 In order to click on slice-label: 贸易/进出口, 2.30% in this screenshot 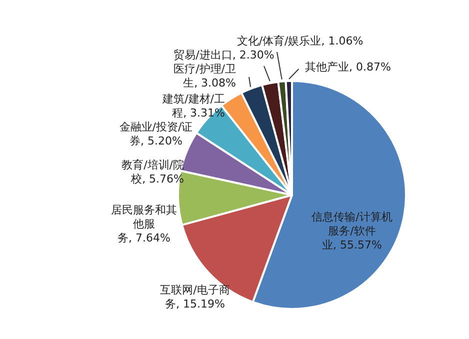, I will do `click(224, 55)`.